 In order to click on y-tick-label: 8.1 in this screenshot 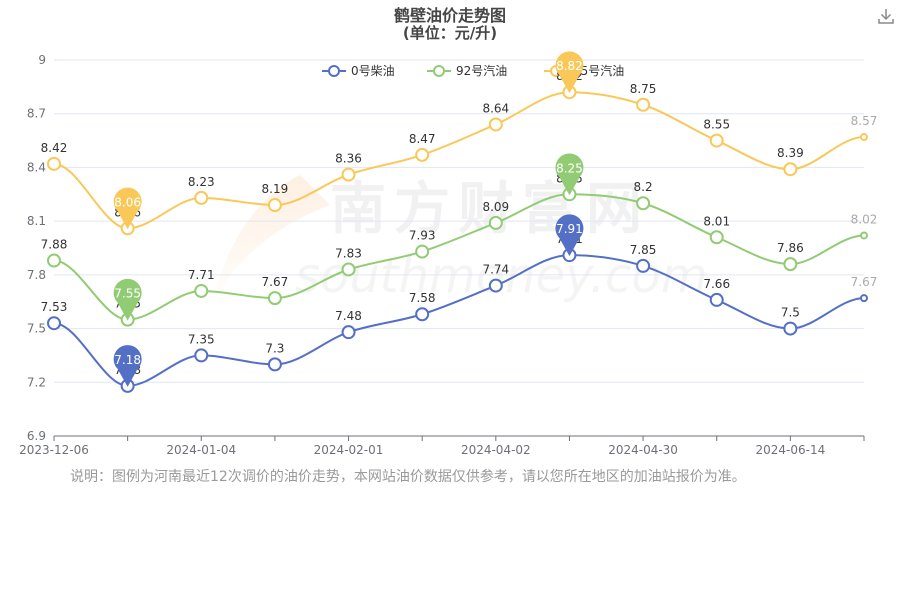, I will do `click(36, 221)`.